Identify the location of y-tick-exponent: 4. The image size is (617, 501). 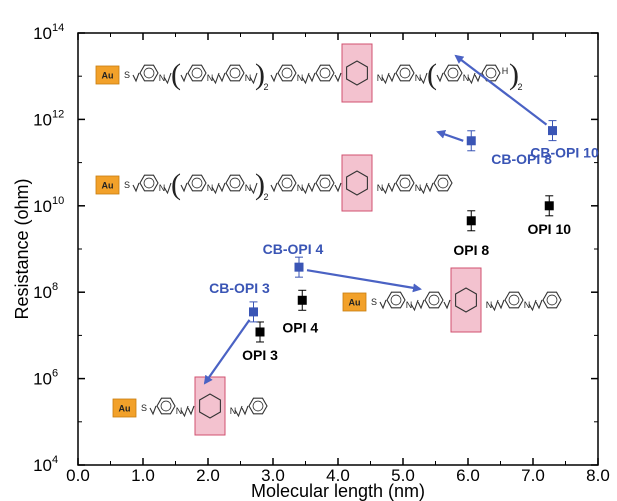
(55, 460).